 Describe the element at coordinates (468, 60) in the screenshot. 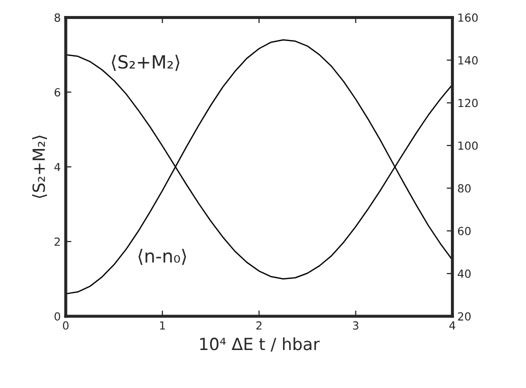

I see `y2-tick-label: 140` at that location.